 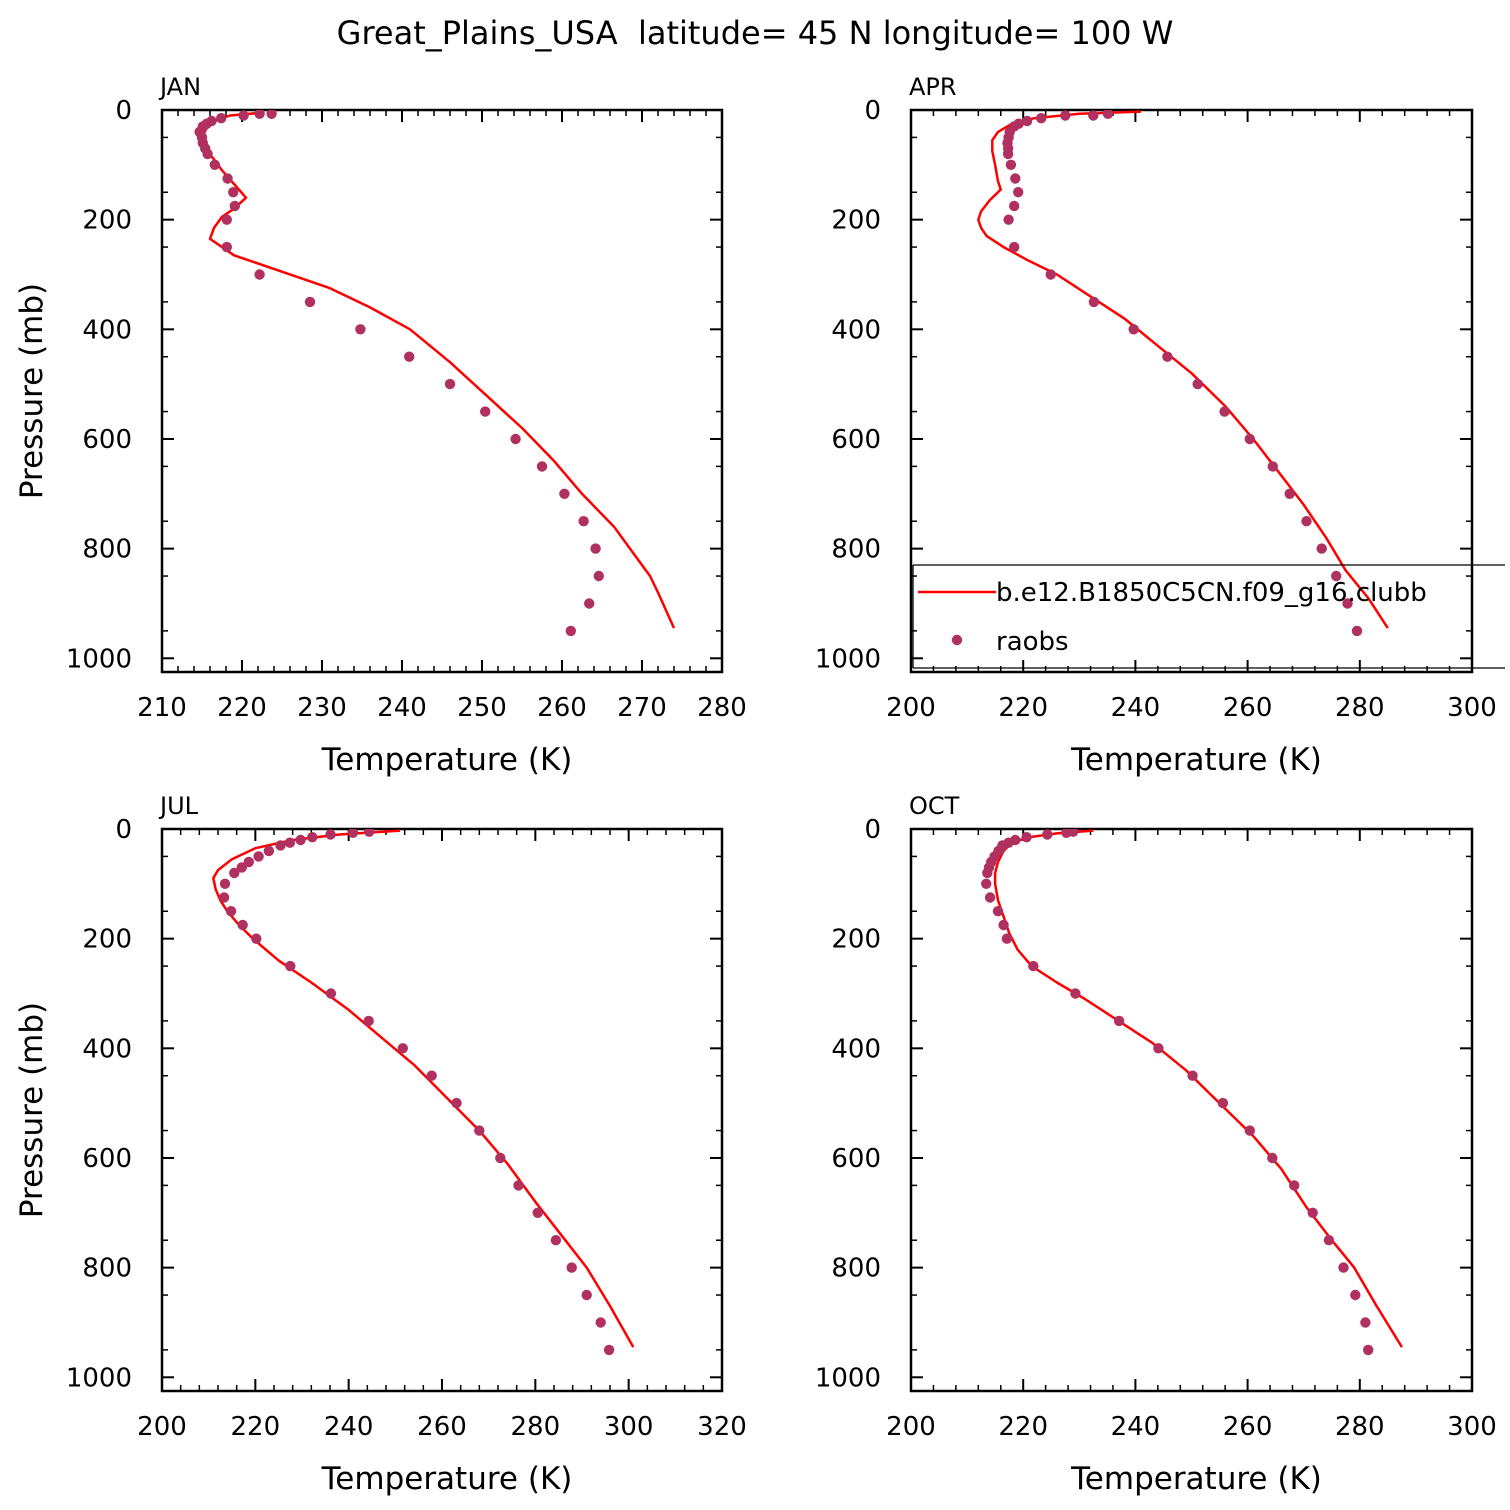 What do you see at coordinates (1032, 642) in the screenshot?
I see `legend-obs-label: raobs` at bounding box center [1032, 642].